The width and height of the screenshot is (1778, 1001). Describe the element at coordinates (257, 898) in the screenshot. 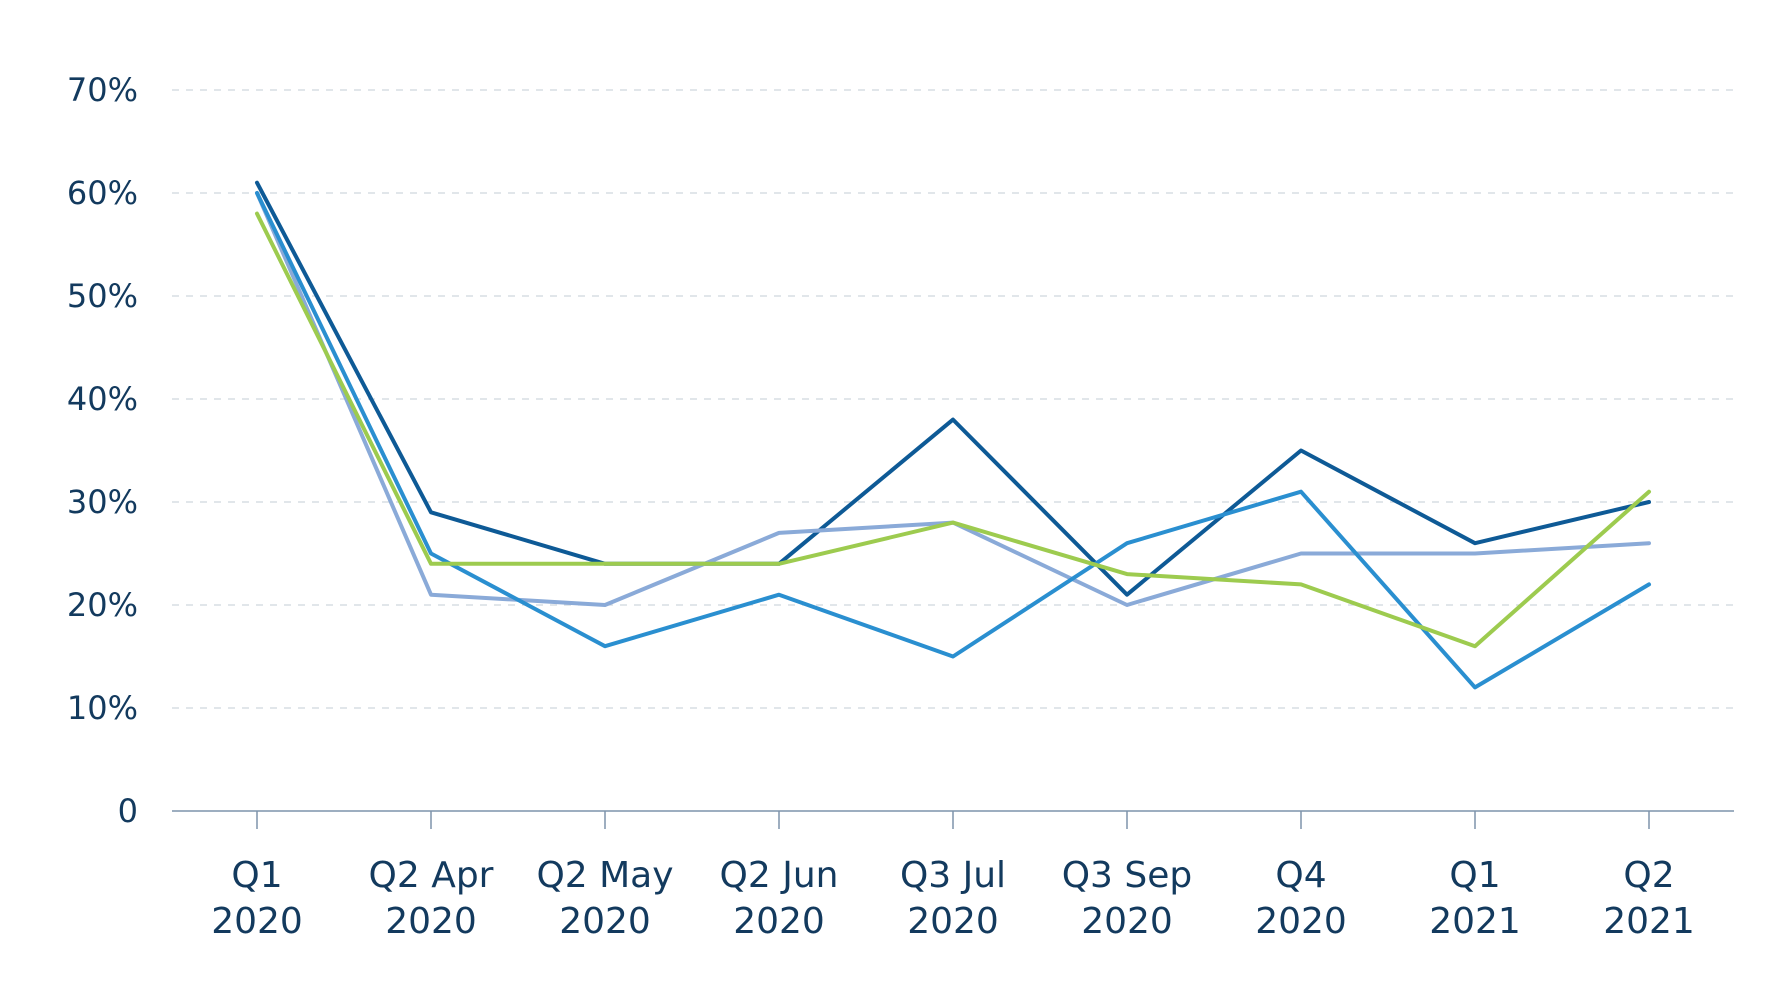

I see `x-tick-label: Q1 2020` at that location.